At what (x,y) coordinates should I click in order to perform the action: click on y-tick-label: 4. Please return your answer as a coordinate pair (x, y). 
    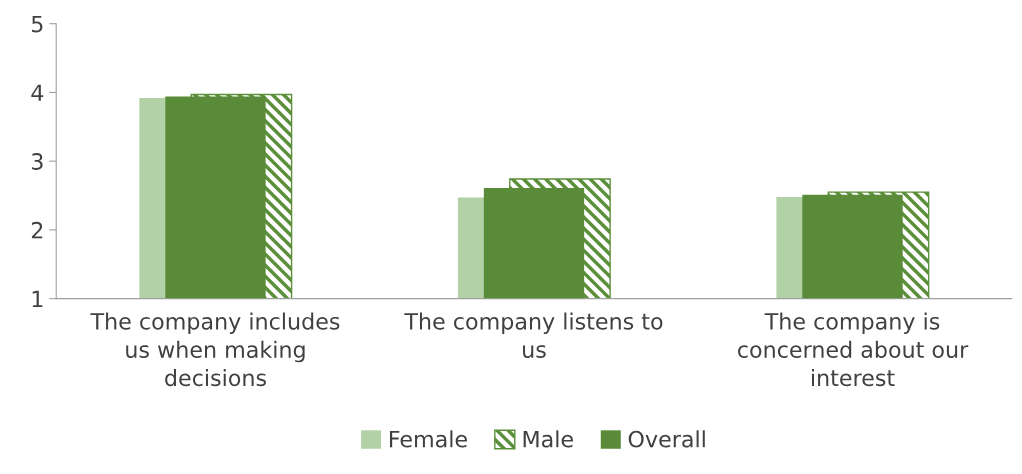
    Looking at the image, I should click on (37, 92).